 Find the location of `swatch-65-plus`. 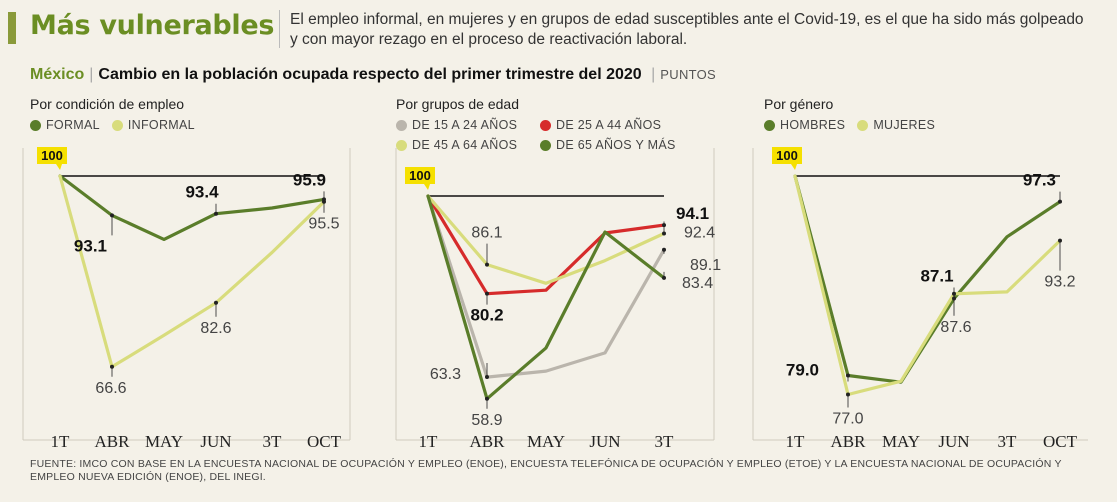

swatch-65-plus is located at coordinates (545, 145).